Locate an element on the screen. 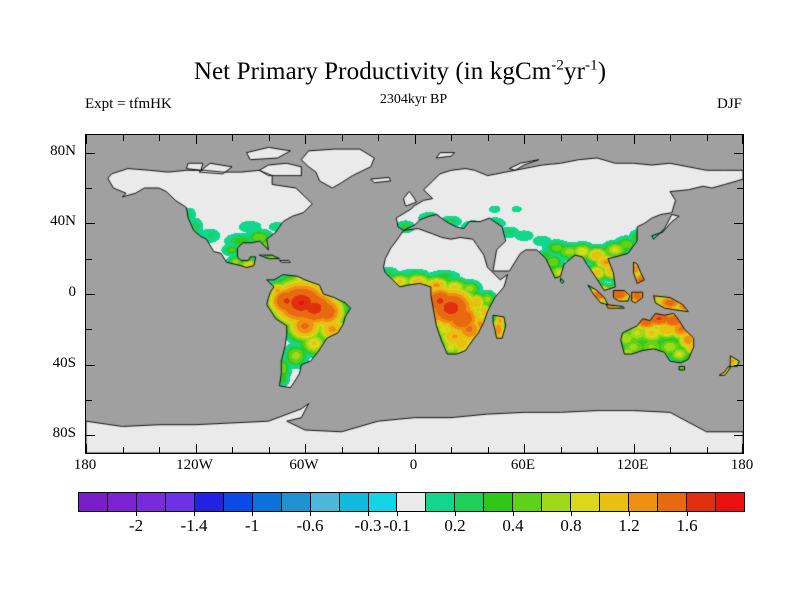 This screenshot has height=600, width=800. colorbar is located at coordinates (411, 502).